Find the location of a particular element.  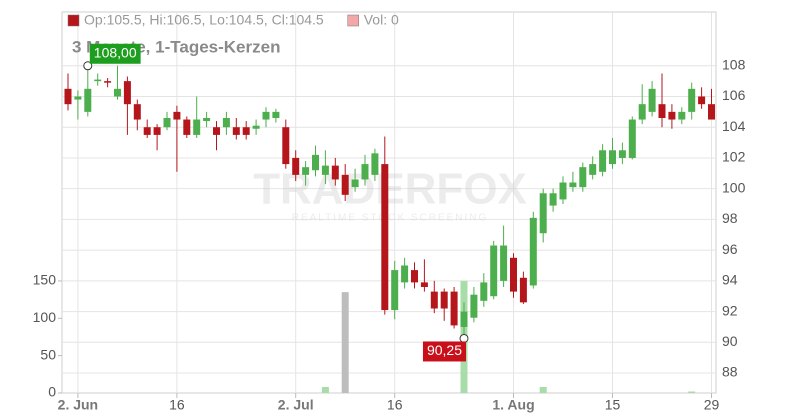

legend-label: Op:105.5, Hi:106.5, Lo:104.5, Cl:104.5 is located at coordinates (204, 20).